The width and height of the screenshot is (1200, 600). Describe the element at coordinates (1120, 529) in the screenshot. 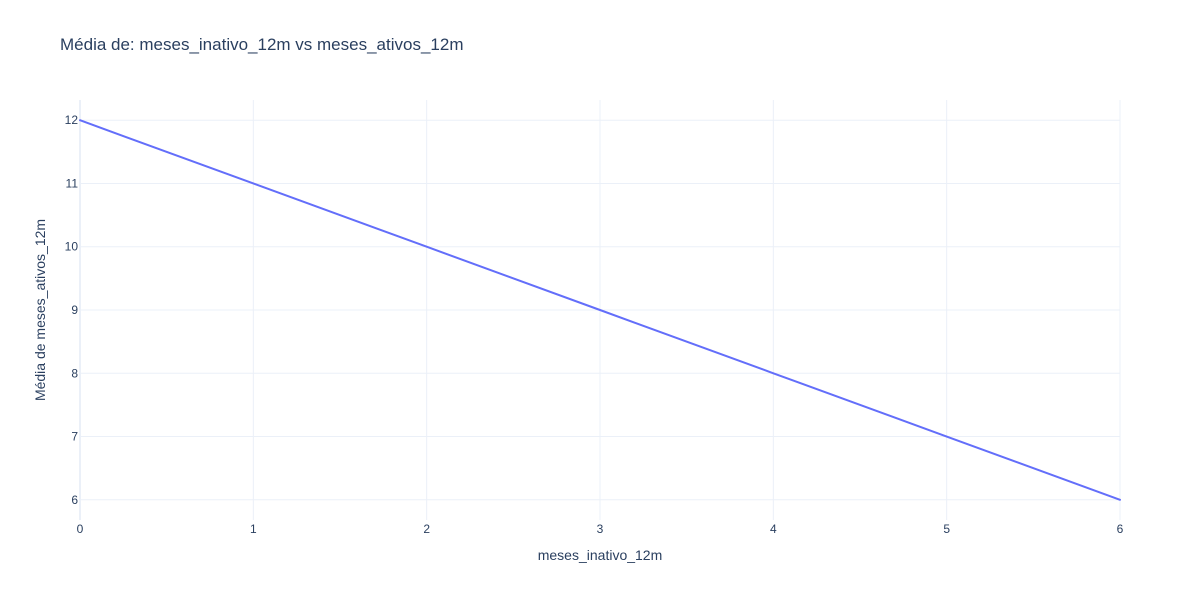

I see `x-tick-label: 6` at that location.